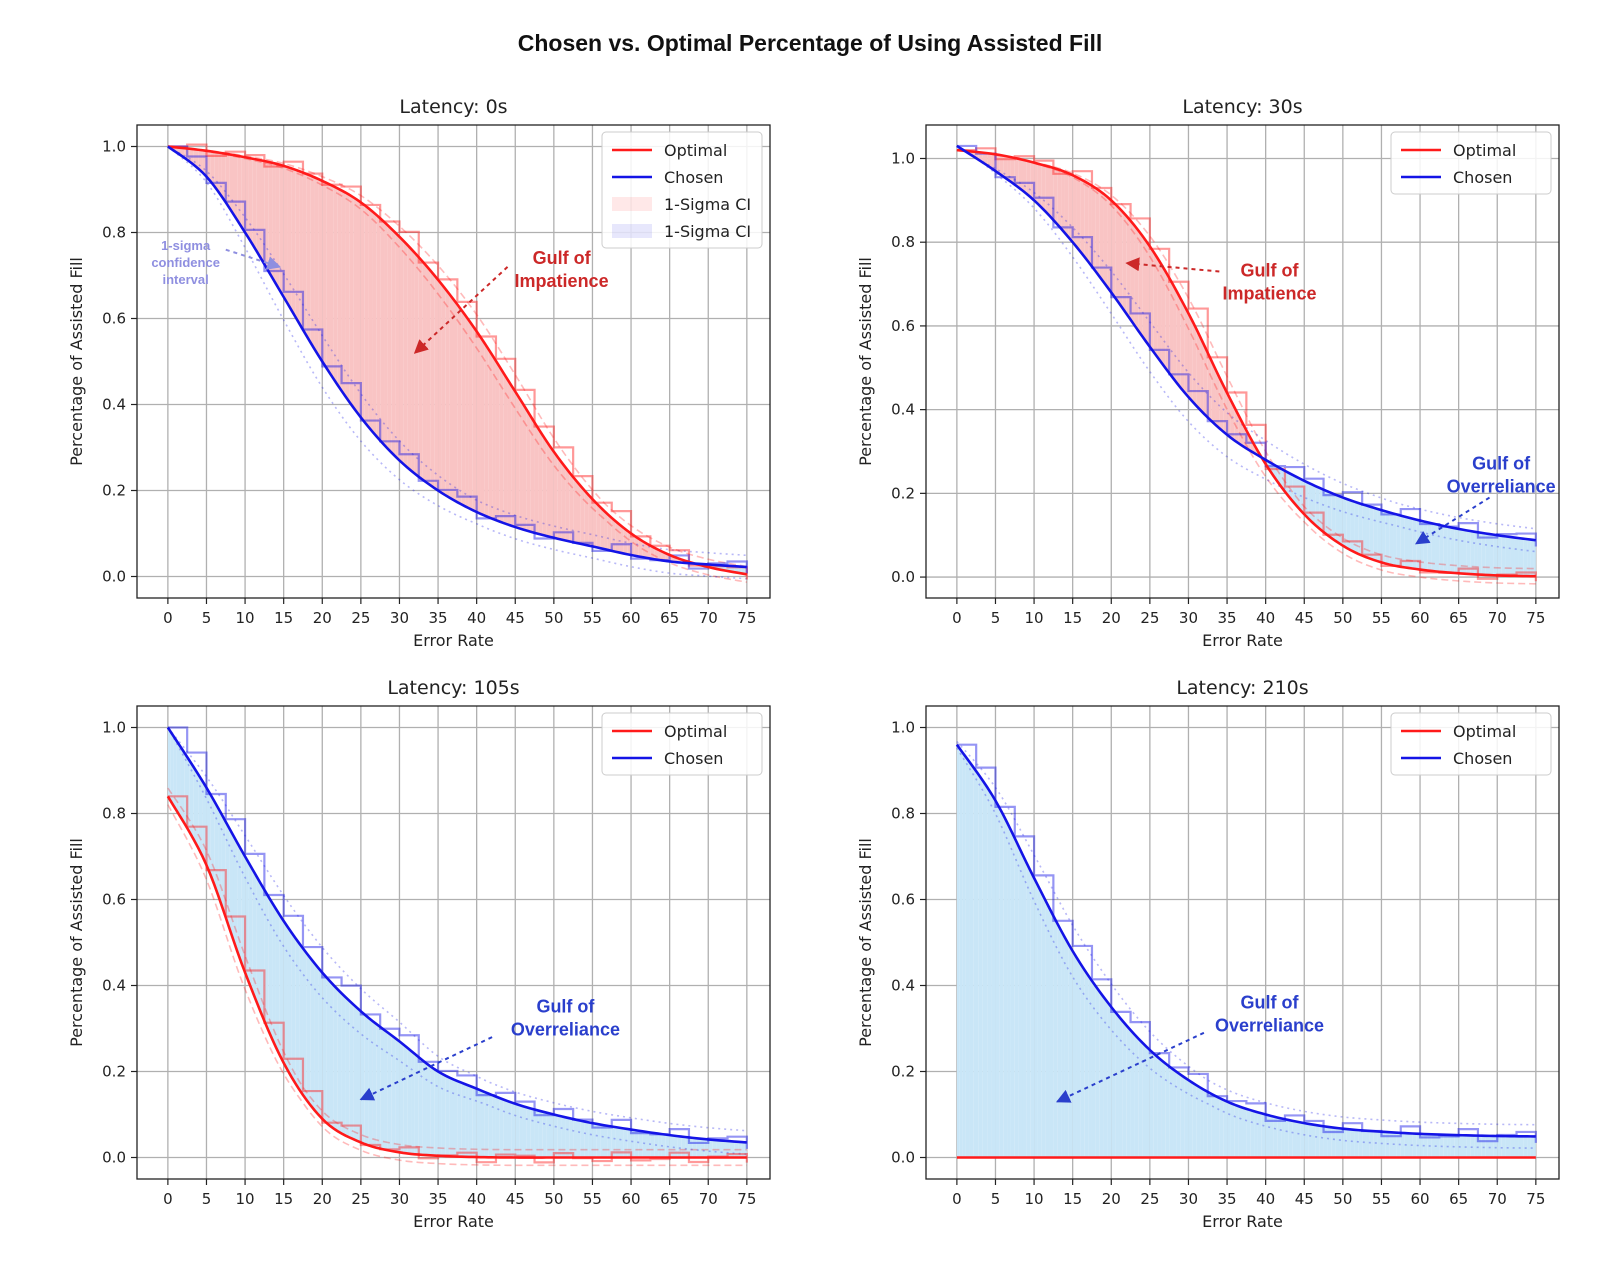  Describe the element at coordinates (1484, 150) in the screenshot. I see `legend-label: Optimal` at that location.